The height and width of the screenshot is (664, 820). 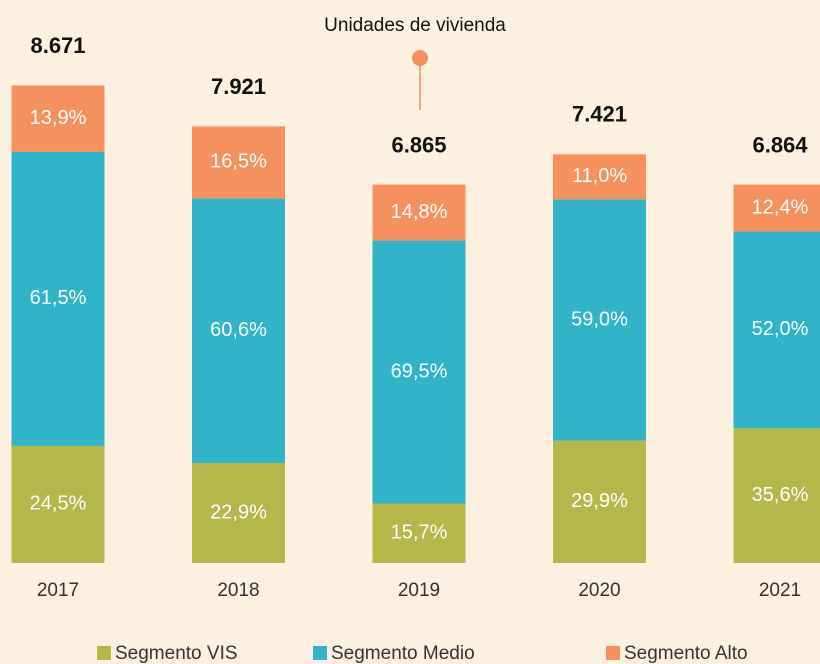 What do you see at coordinates (238, 590) in the screenshot?
I see `x-tick-label: 2018` at bounding box center [238, 590].